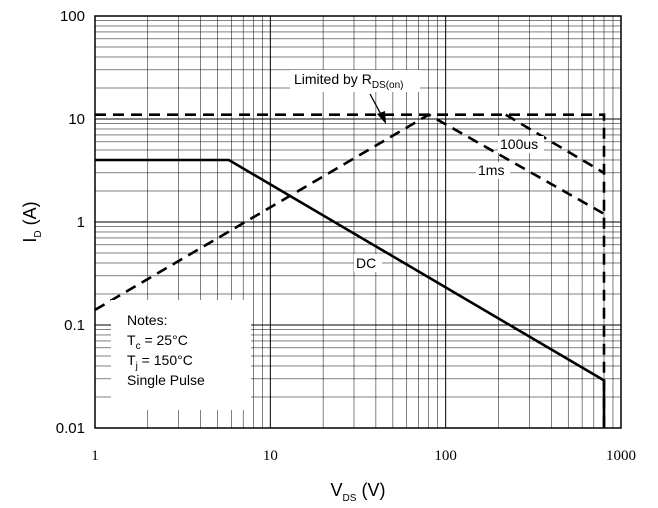 The width and height of the screenshot is (658, 508). Describe the element at coordinates (72, 16) in the screenshot. I see `y-tick-label: 100` at that location.